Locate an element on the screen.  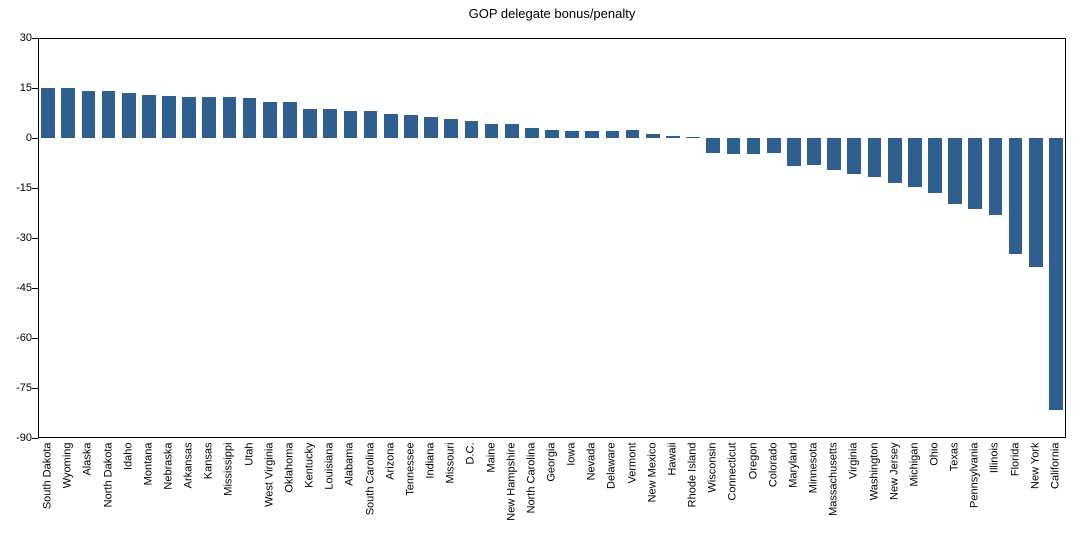
x-axis-label-rhode-island: Rhode Island is located at coordinates (692, 474).